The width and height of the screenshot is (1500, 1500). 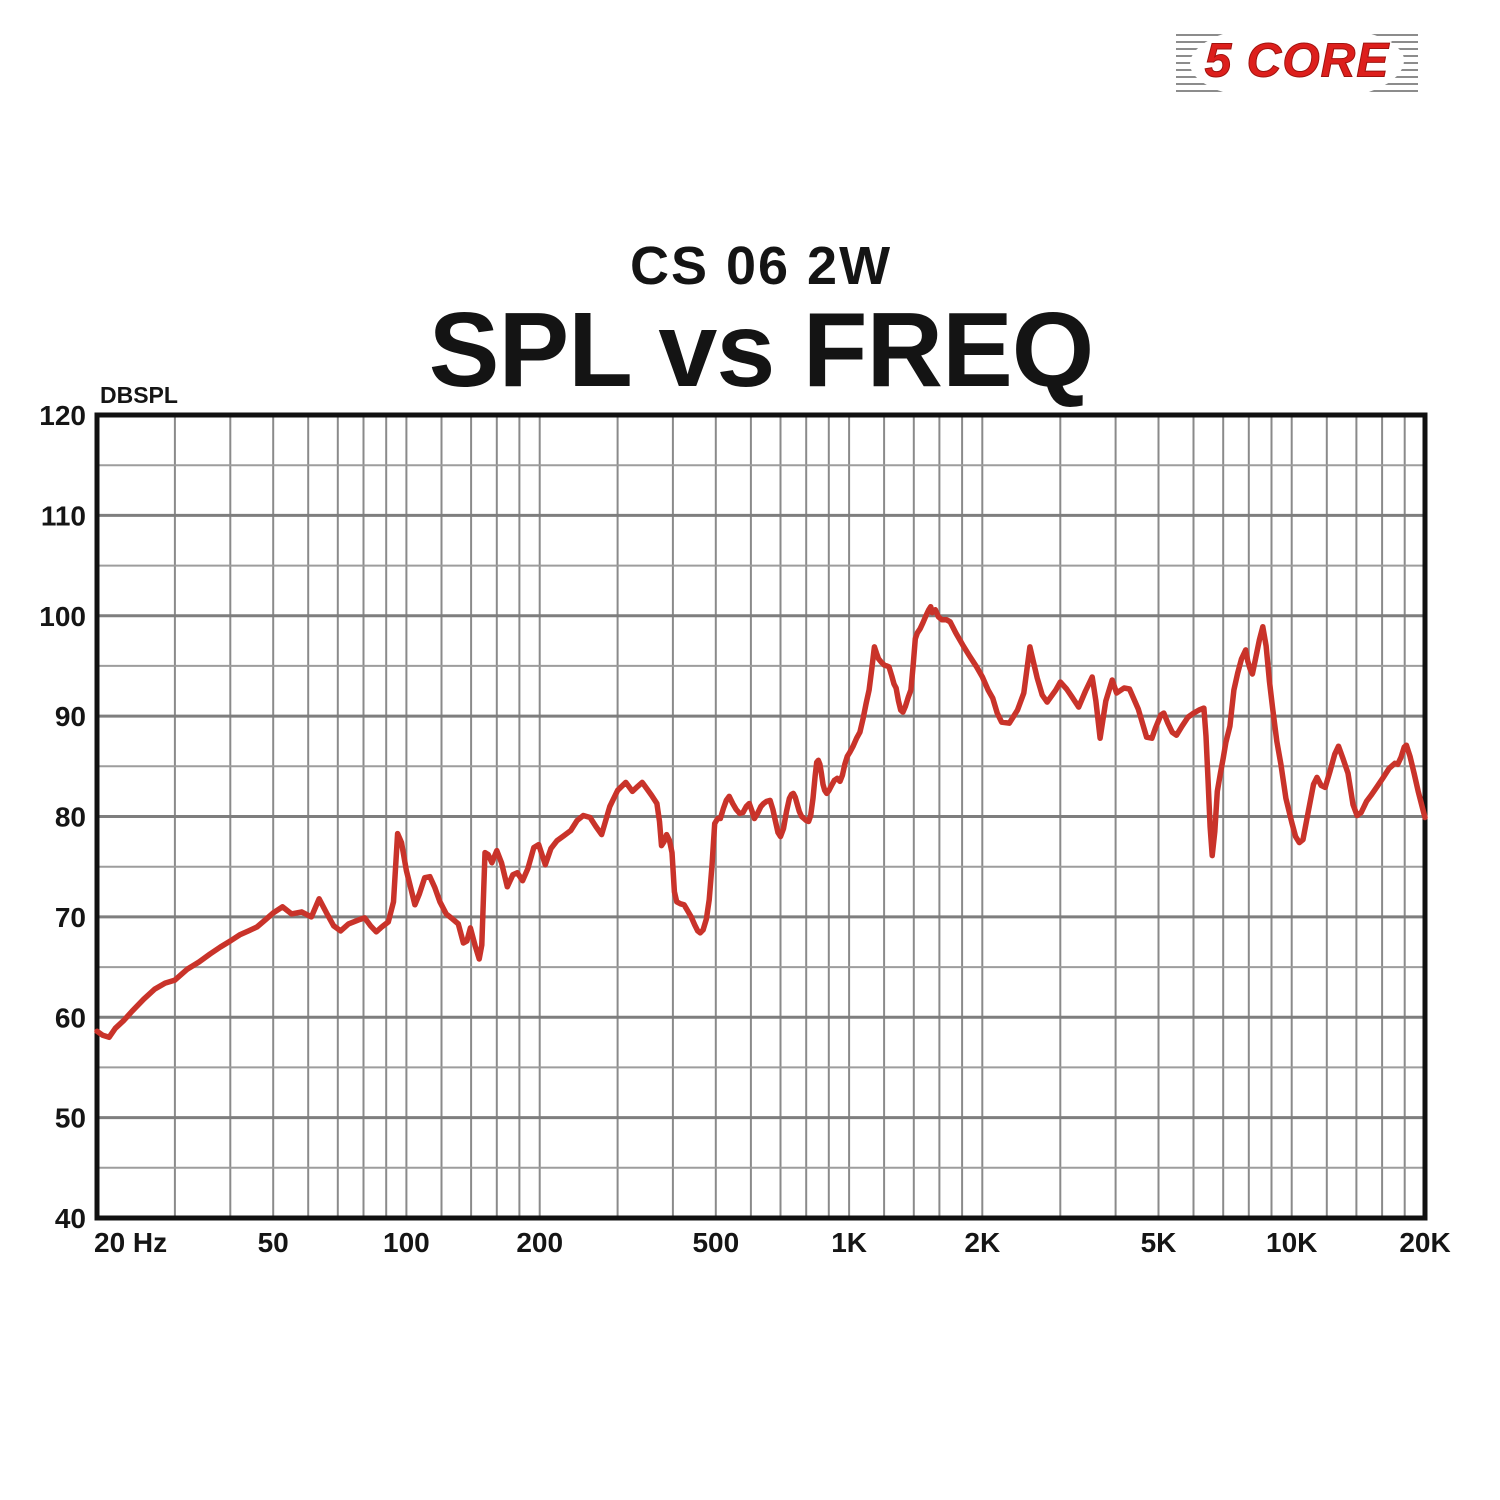 I want to click on y-tick-label: 70, so click(x=70, y=917).